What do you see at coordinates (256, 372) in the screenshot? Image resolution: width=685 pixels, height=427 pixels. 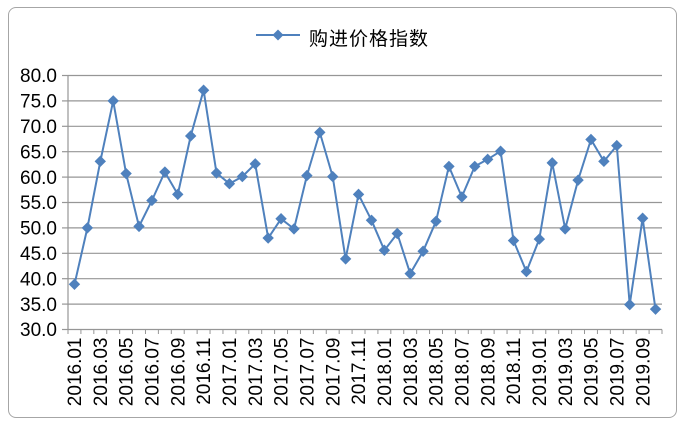 I see `x-tick-label: 2017.03` at bounding box center [256, 372].